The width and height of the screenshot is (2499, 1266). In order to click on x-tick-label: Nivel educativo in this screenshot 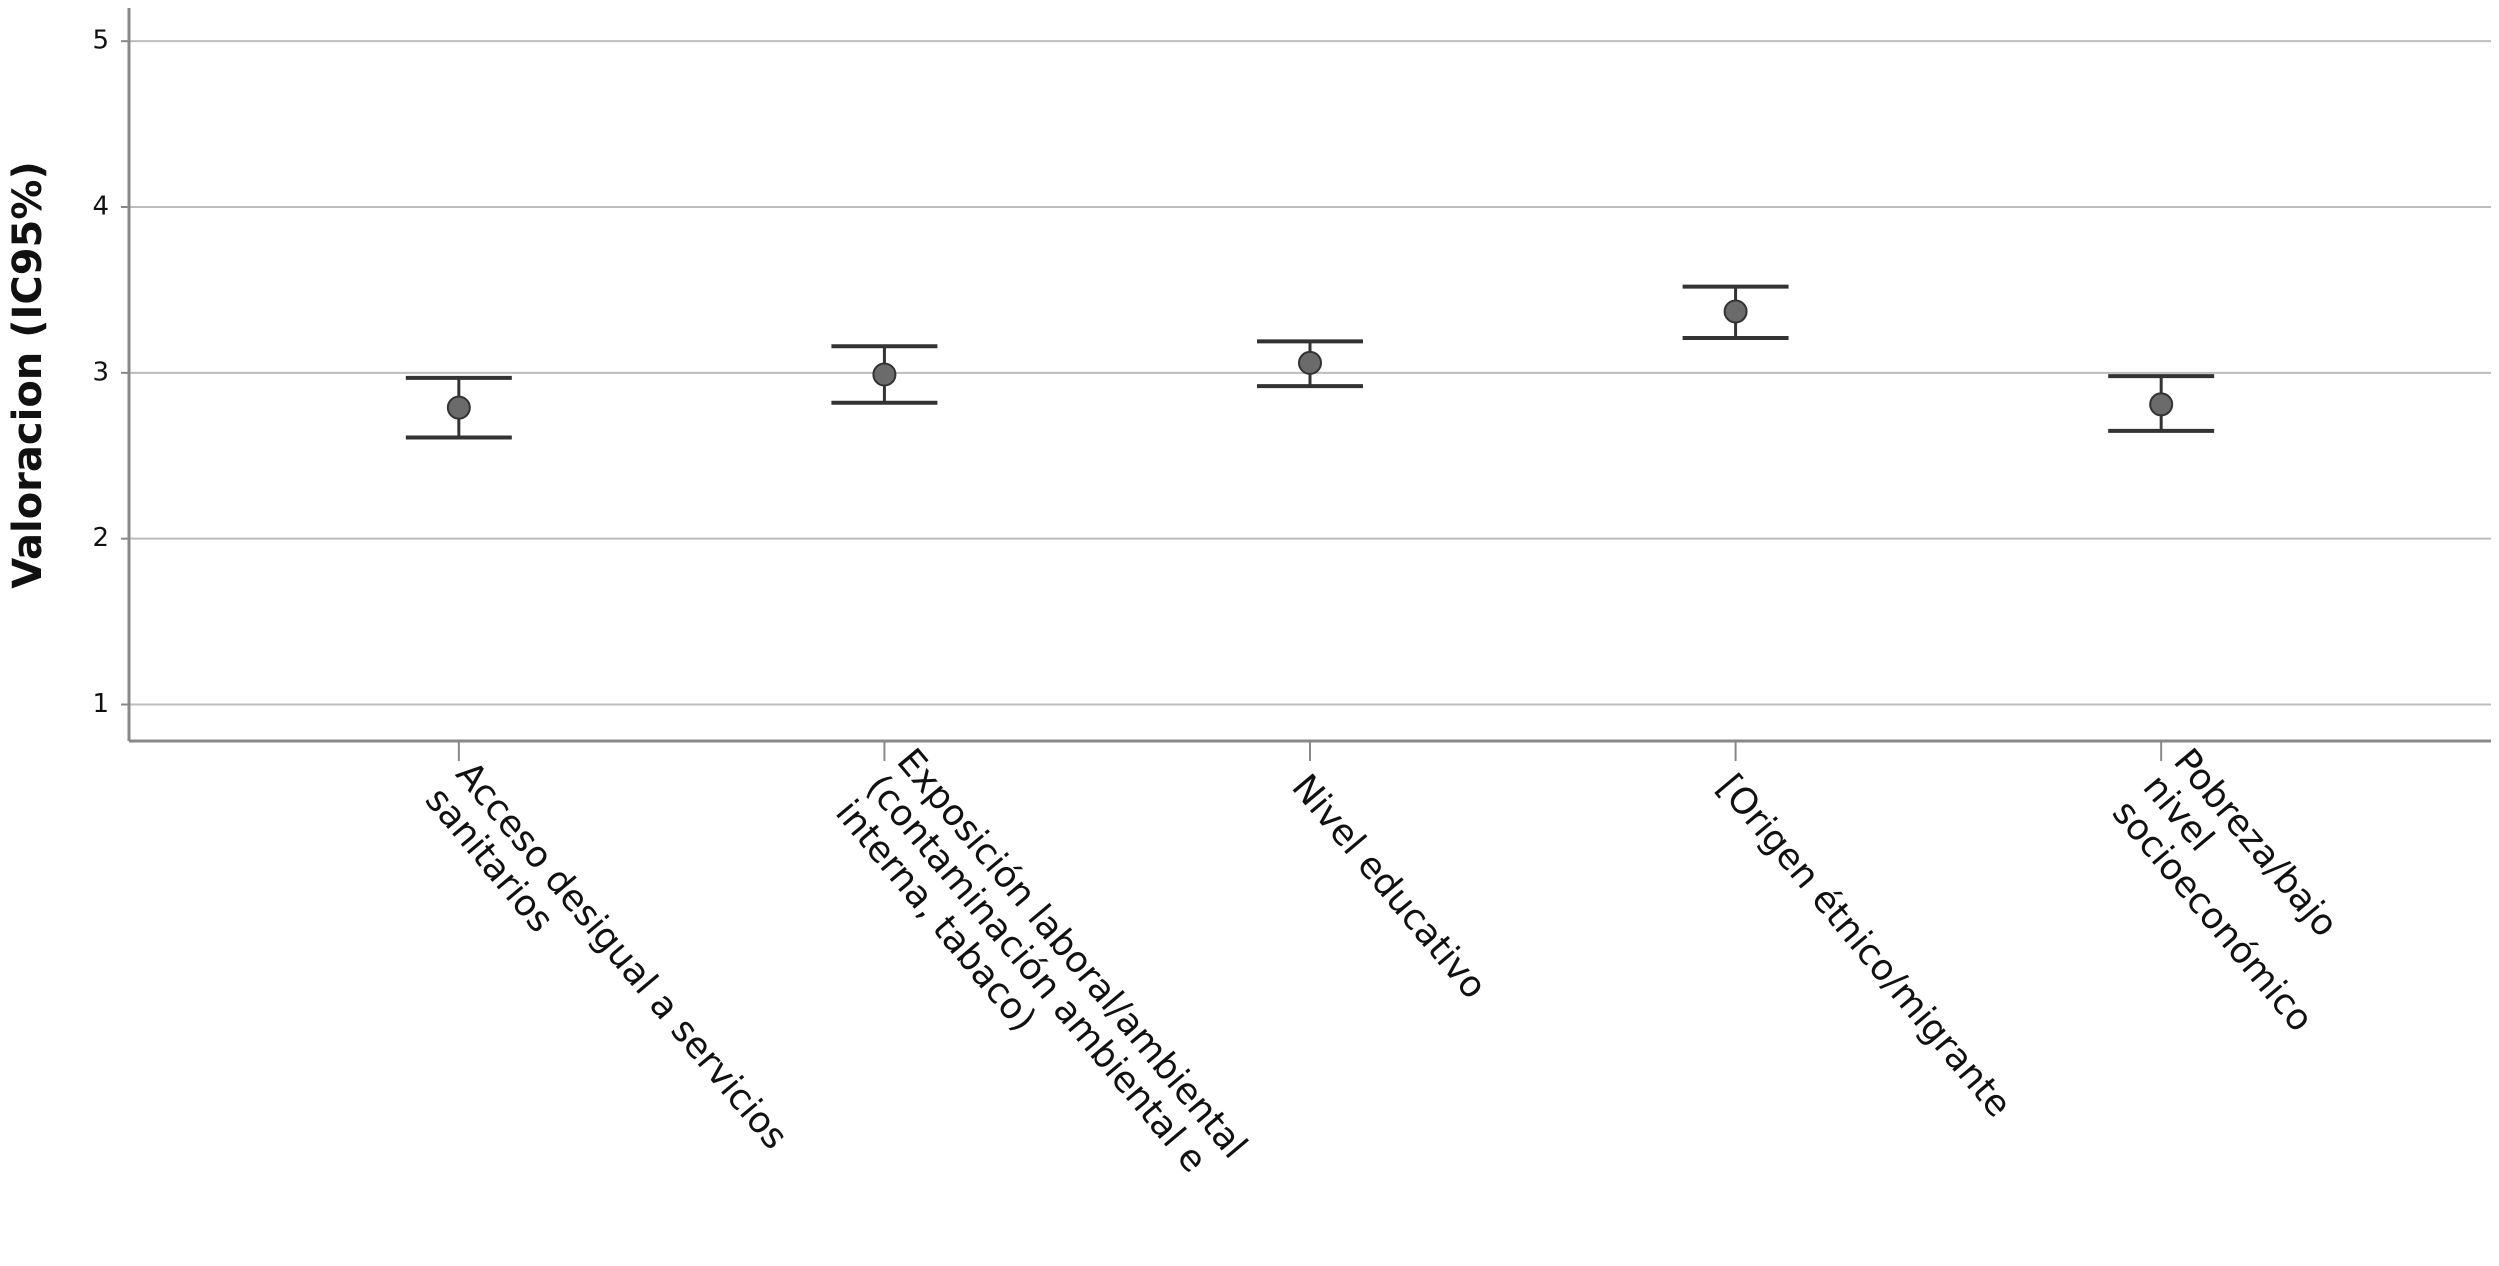, I will do `click(1388, 887)`.